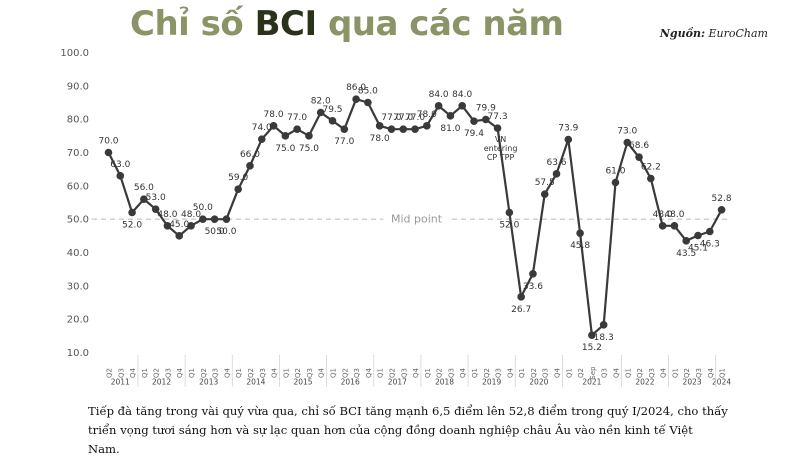 This screenshot has height=459, width=790. I want to click on year-label: 2019, so click(491, 382).